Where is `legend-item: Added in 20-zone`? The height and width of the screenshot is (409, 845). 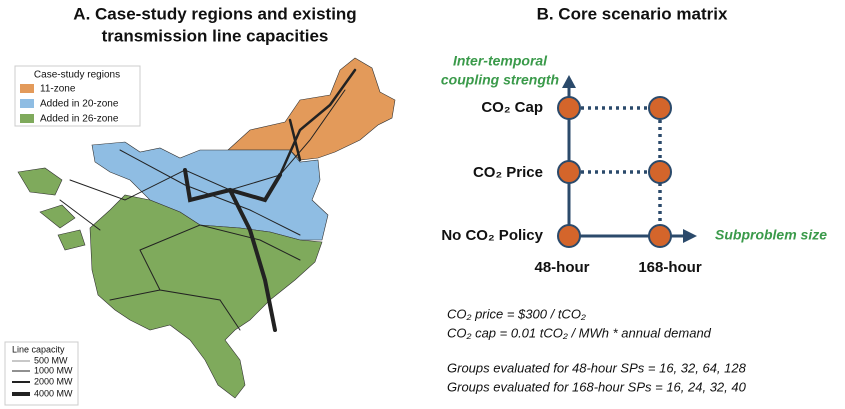
legend-item: Added in 20-zone is located at coordinates (79, 104).